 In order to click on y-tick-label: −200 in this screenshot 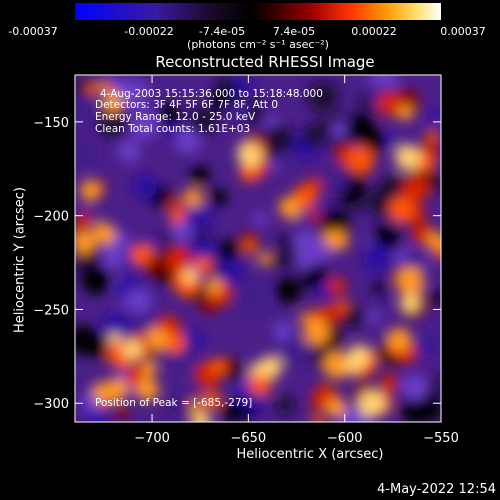, I will do `click(51, 217)`.